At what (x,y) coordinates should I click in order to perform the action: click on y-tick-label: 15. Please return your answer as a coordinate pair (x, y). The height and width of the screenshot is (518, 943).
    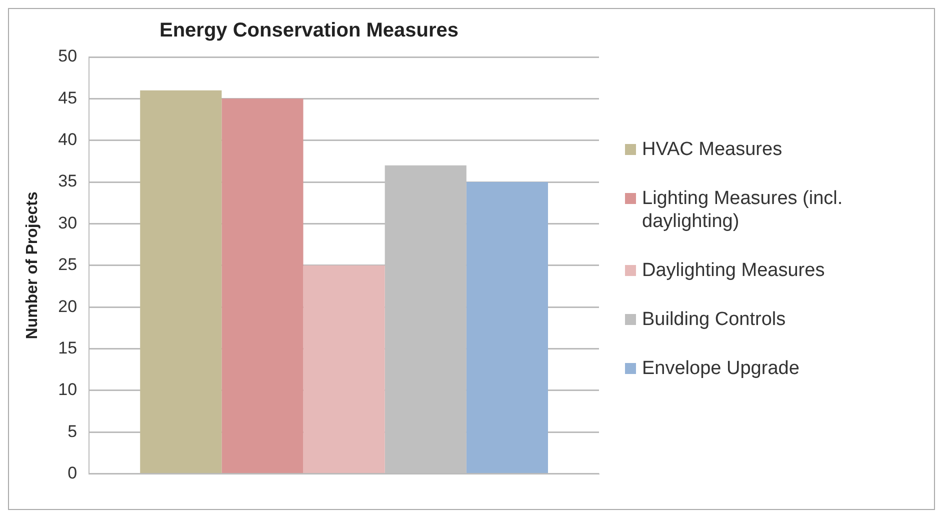
    Looking at the image, I should click on (68, 348).